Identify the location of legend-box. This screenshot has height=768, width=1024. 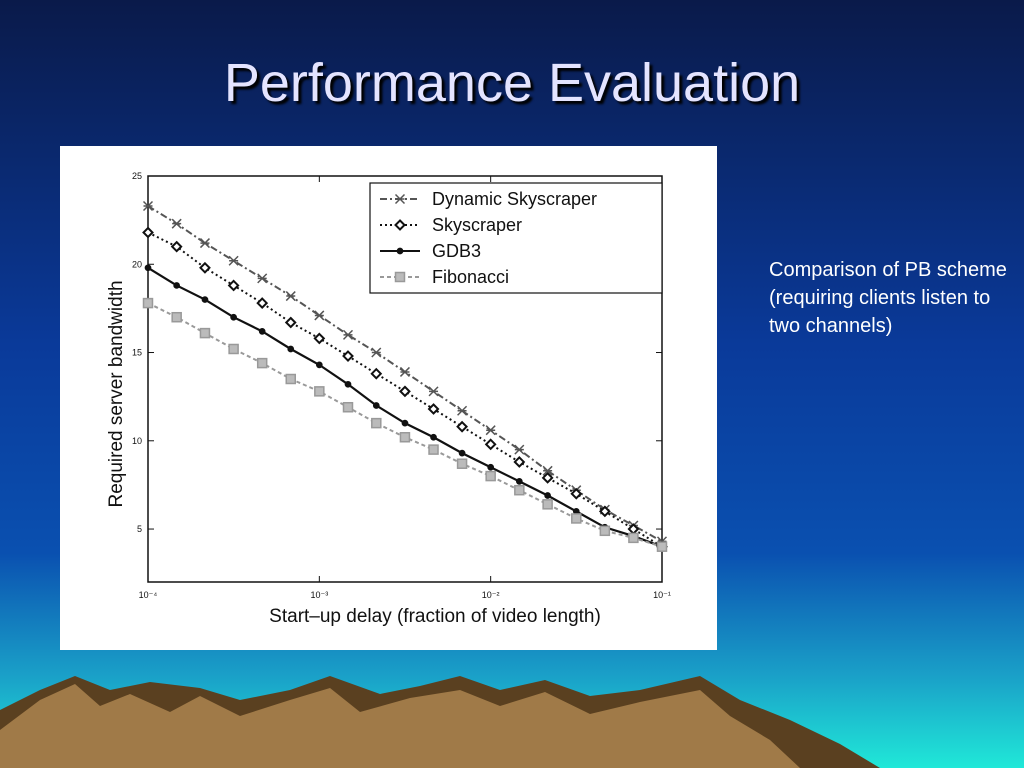
(516, 238).